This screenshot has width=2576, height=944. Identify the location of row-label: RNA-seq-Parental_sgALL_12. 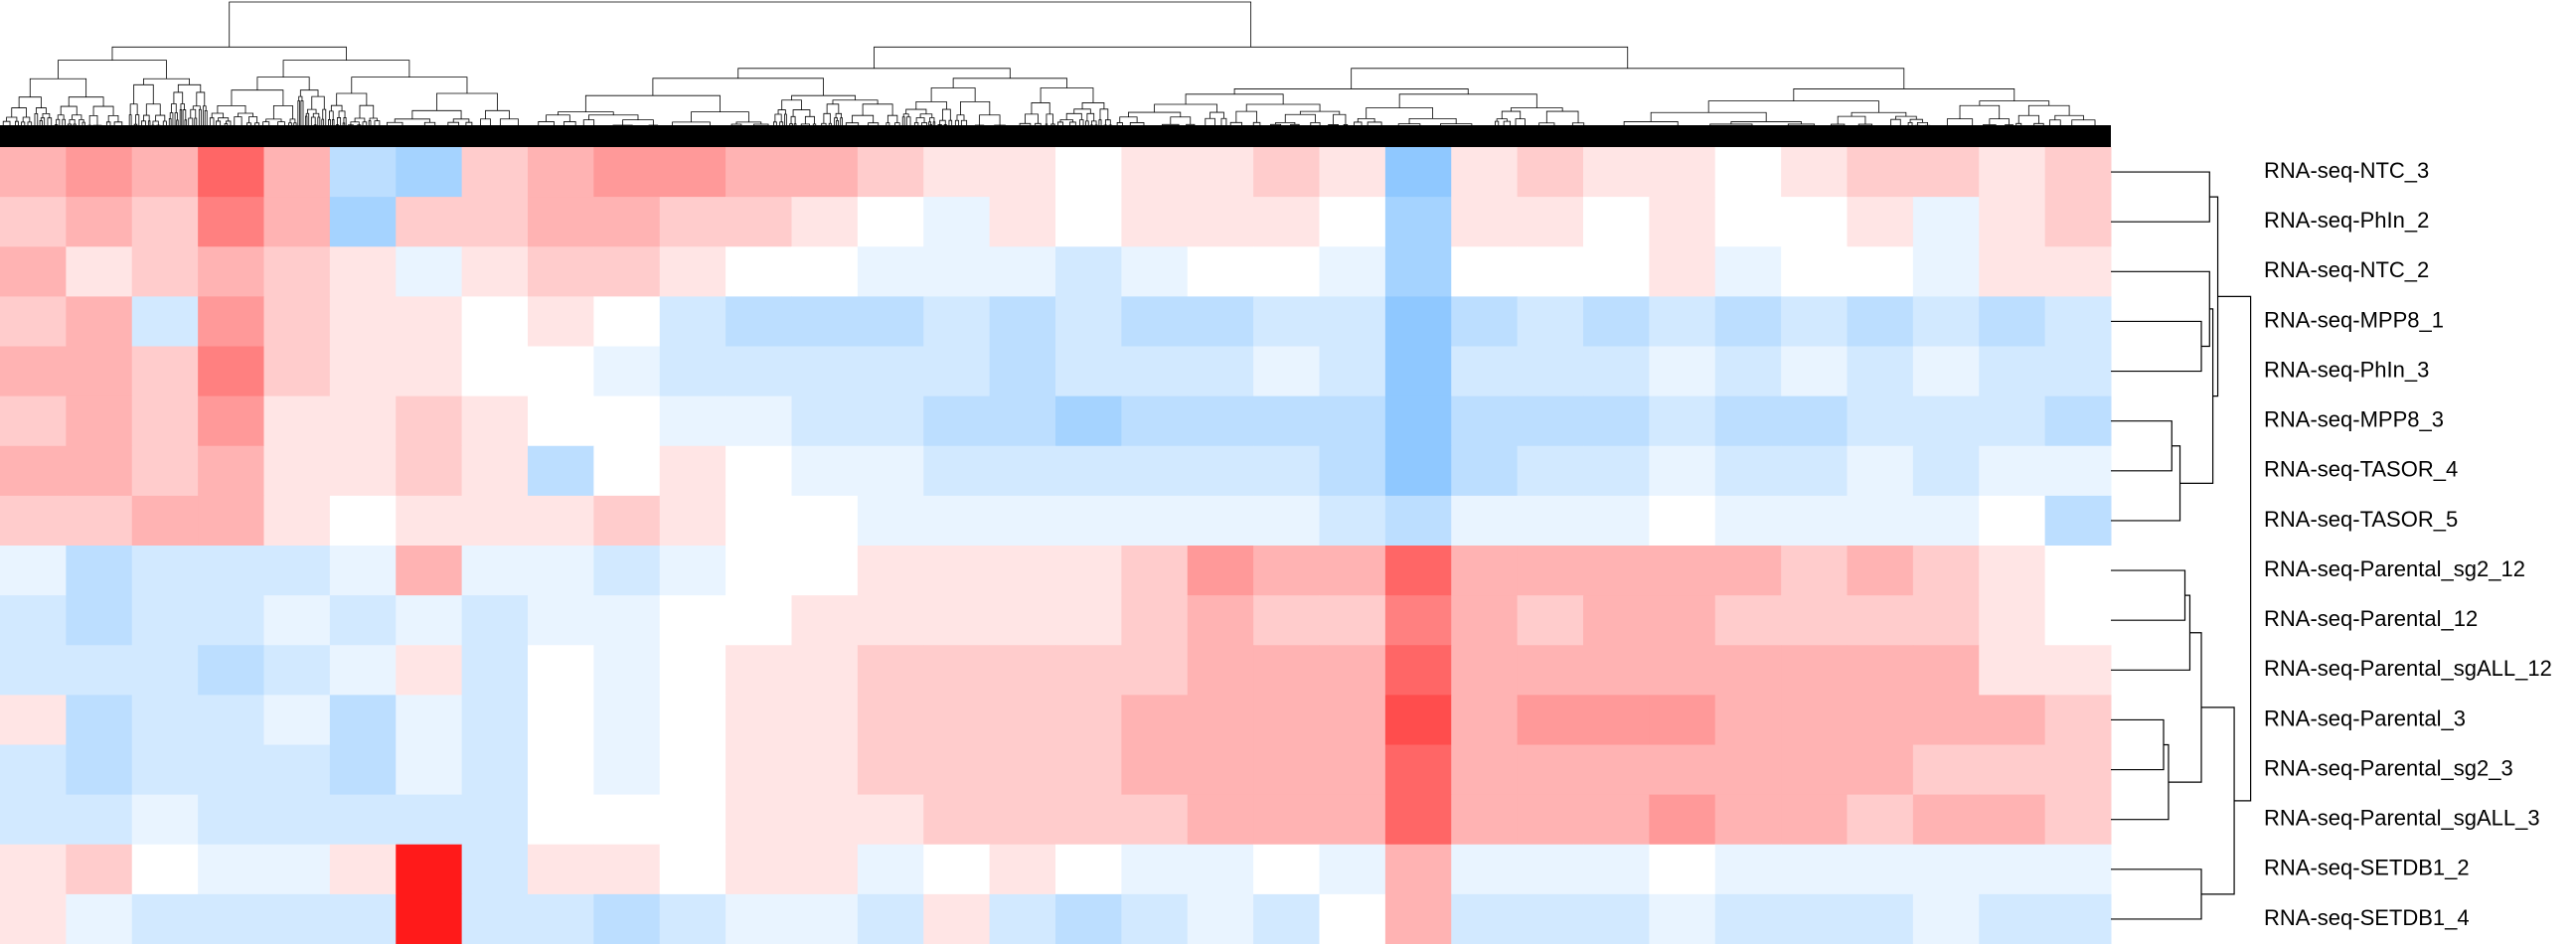
(2408, 669).